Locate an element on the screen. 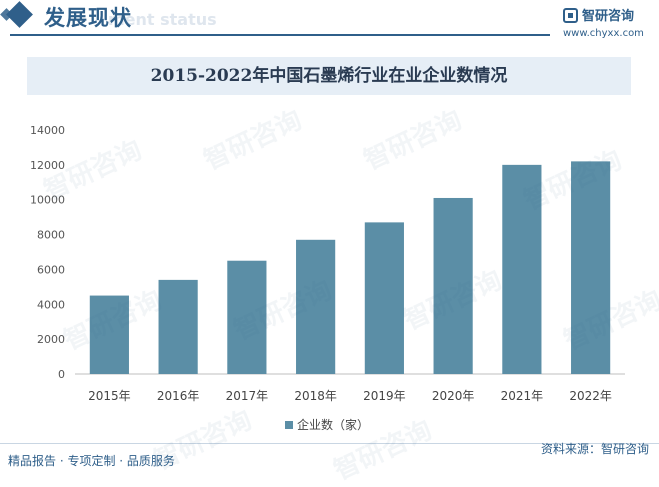 This screenshot has width=659, height=487. brand-logo: 智研咨询 is located at coordinates (598, 14).